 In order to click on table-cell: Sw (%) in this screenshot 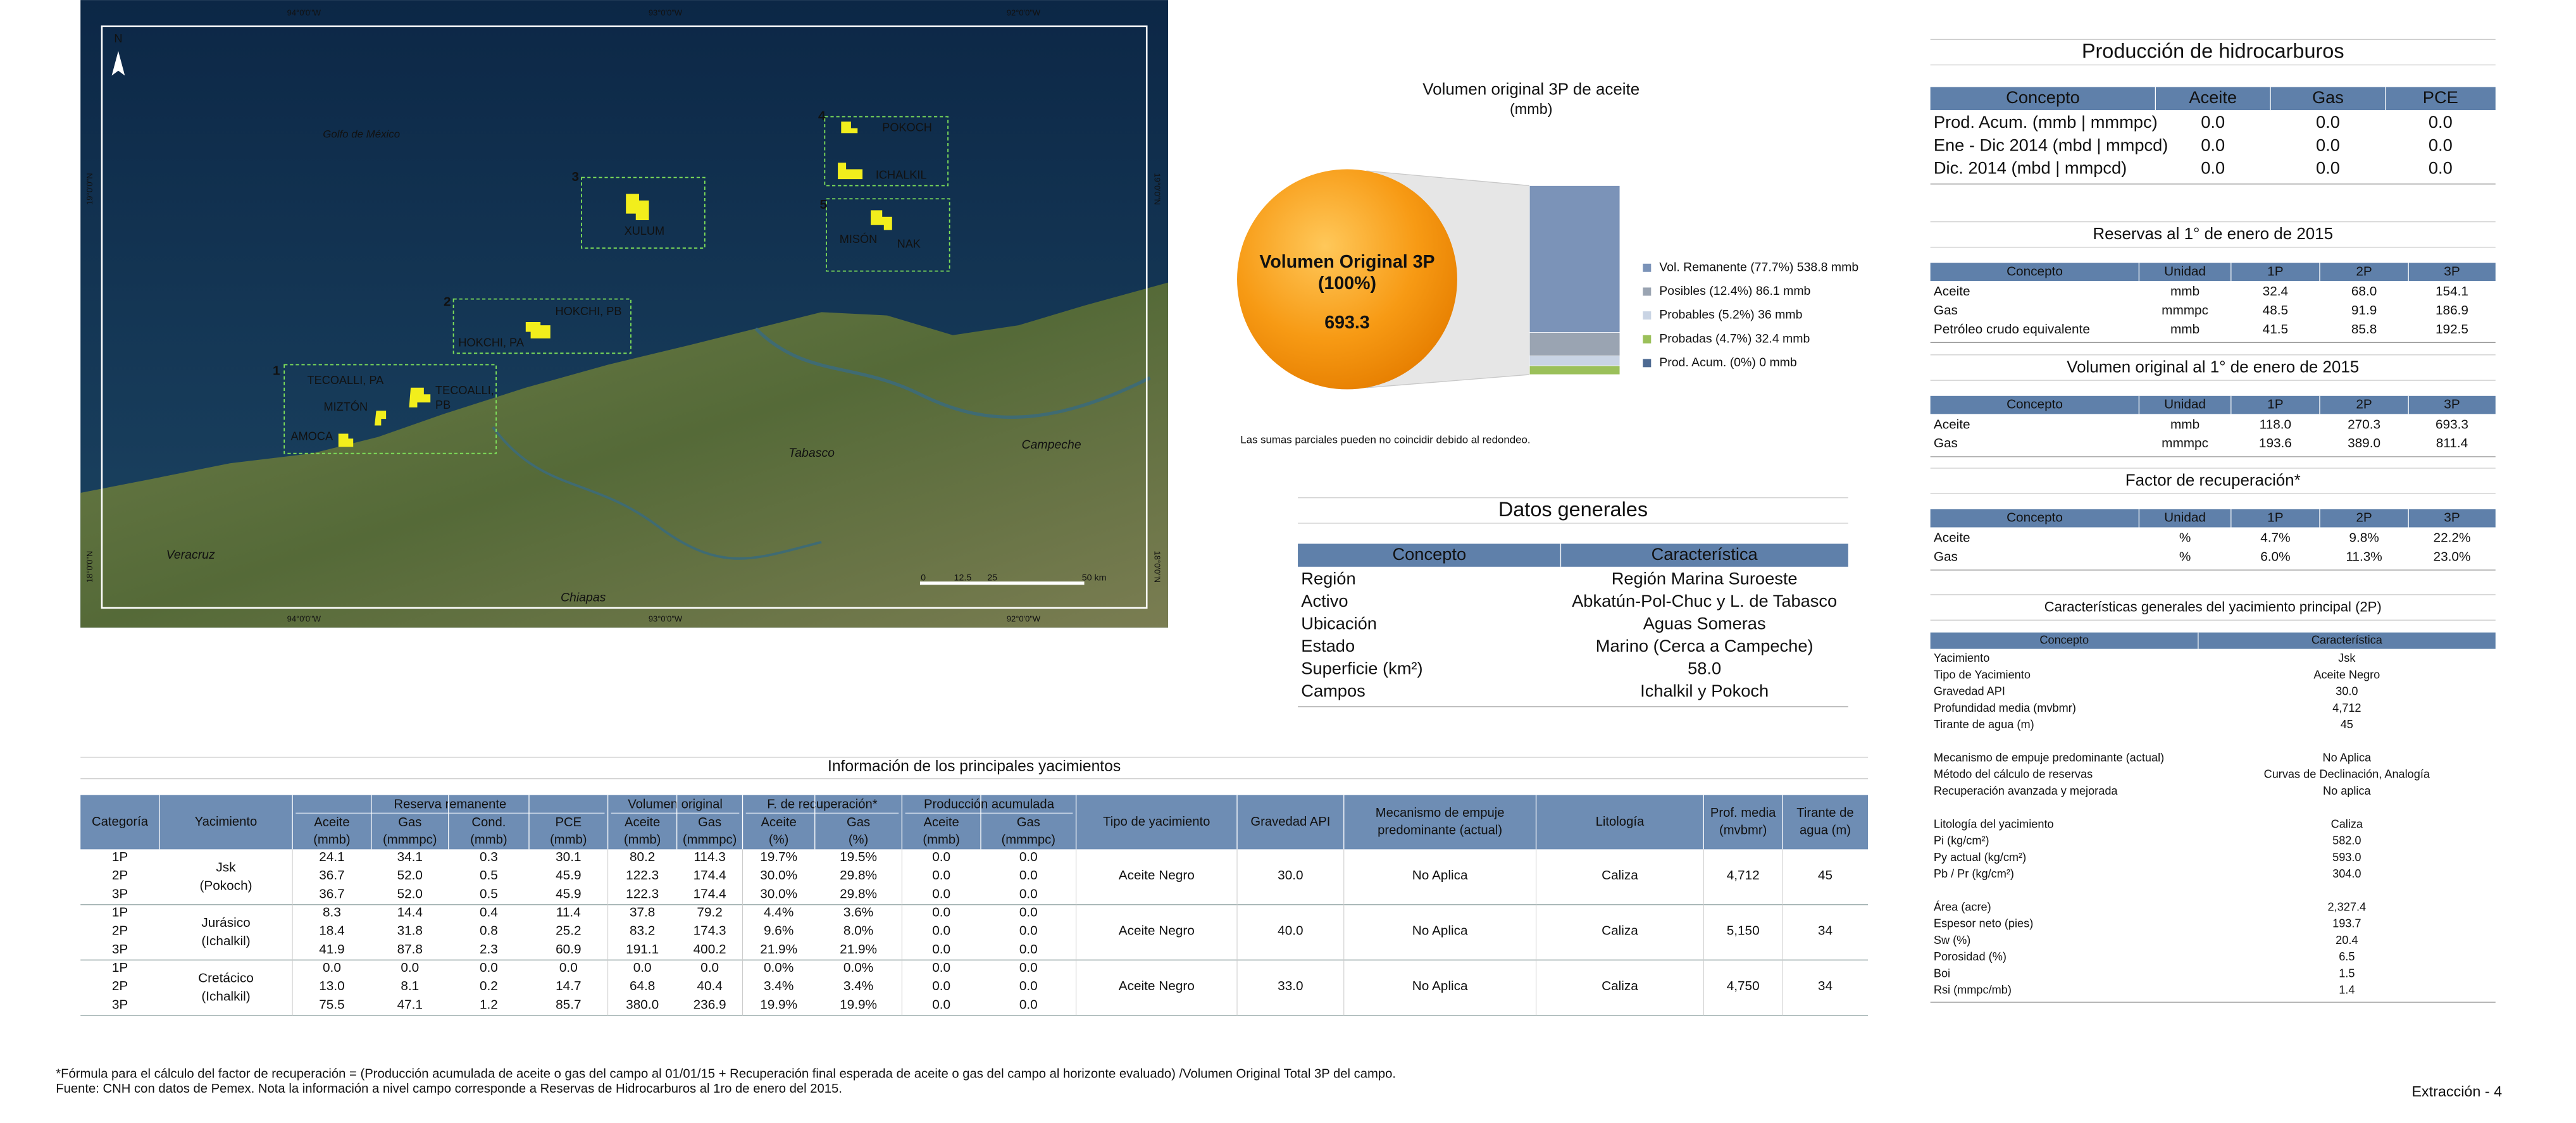, I will do `click(1952, 940)`.